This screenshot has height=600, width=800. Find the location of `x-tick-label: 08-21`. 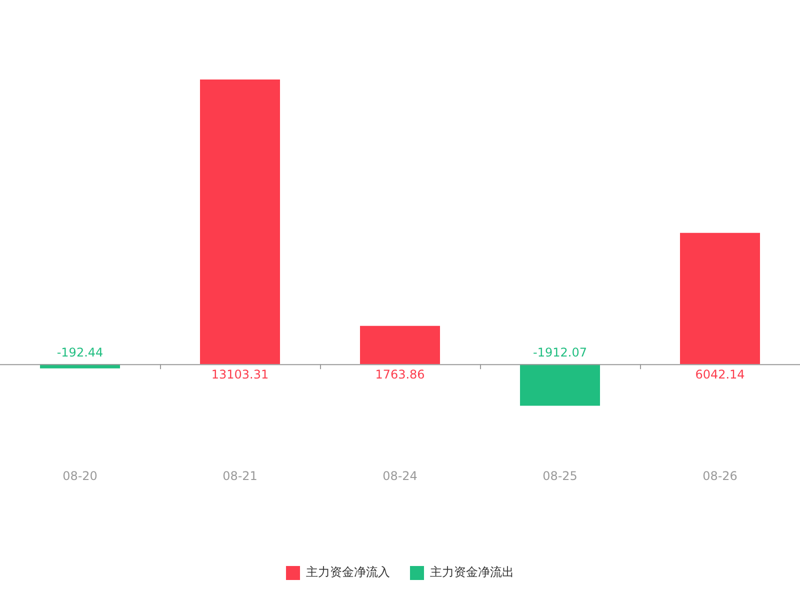

x-tick-label: 08-21 is located at coordinates (240, 475).